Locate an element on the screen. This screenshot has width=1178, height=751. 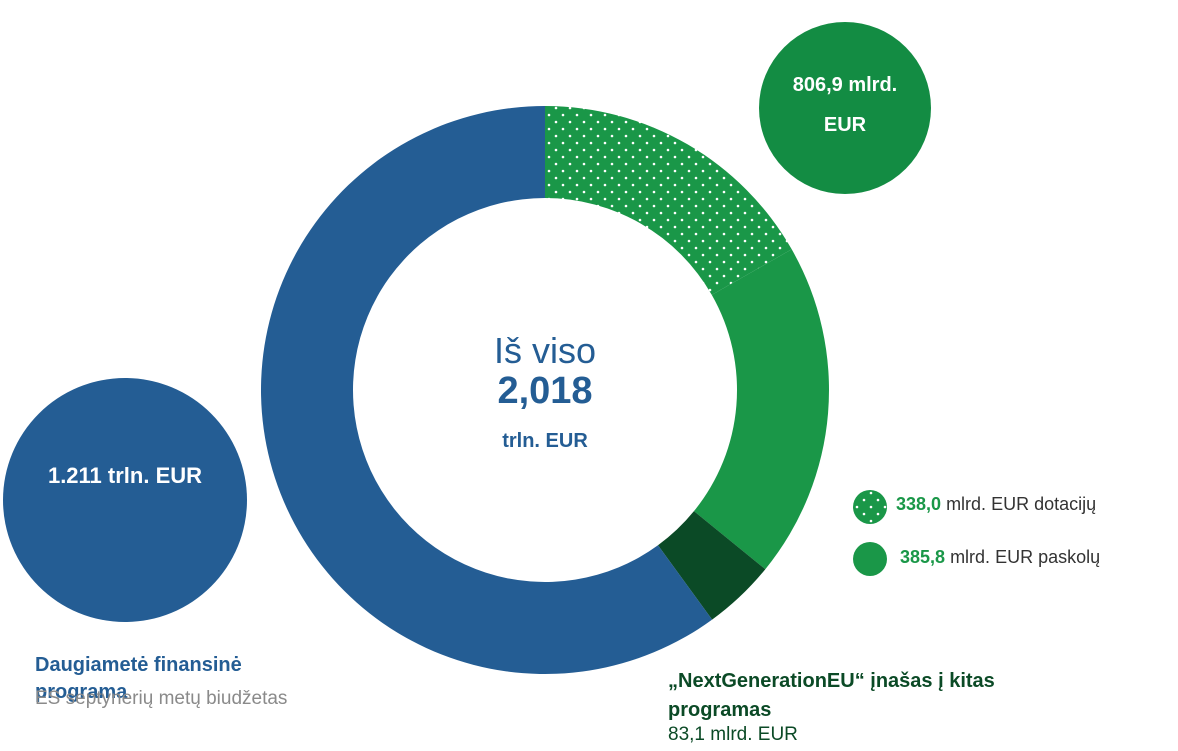
mff-subtitle: ES septynerių metų biudžetas is located at coordinates (161, 698).